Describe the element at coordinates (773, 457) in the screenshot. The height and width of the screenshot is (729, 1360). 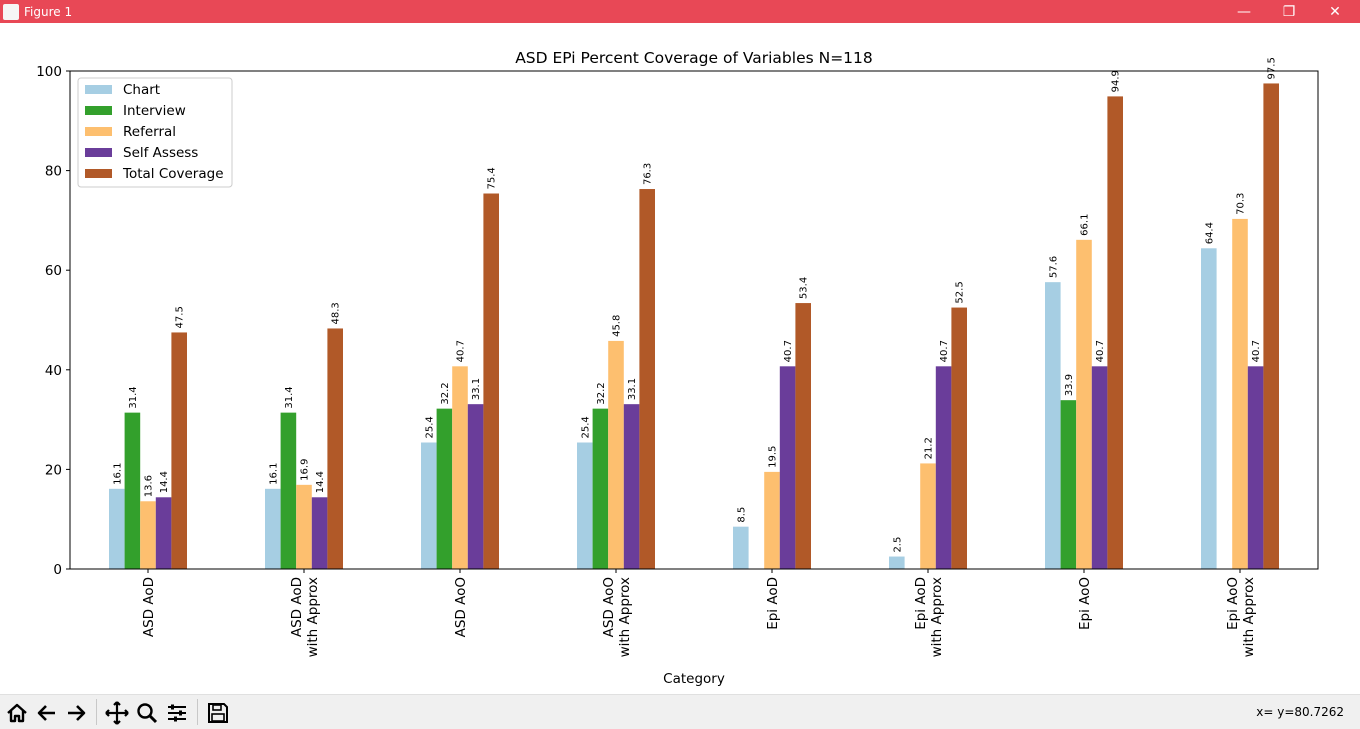
I see `bar-value-label: 19.5` at that location.